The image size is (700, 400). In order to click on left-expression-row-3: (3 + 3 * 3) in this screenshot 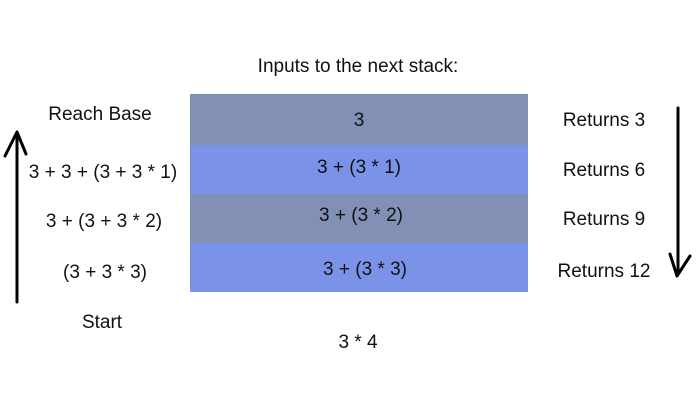, I will do `click(105, 272)`.